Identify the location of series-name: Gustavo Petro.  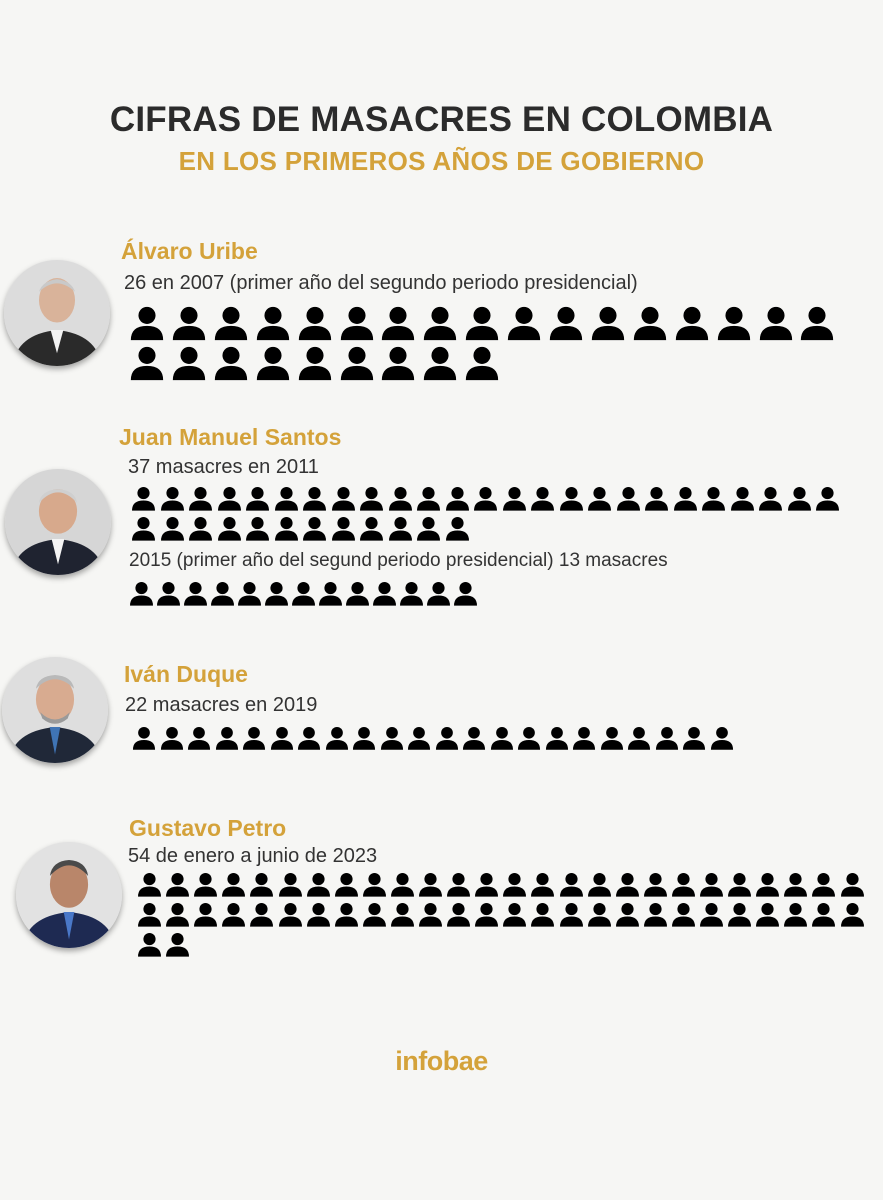
(208, 828).